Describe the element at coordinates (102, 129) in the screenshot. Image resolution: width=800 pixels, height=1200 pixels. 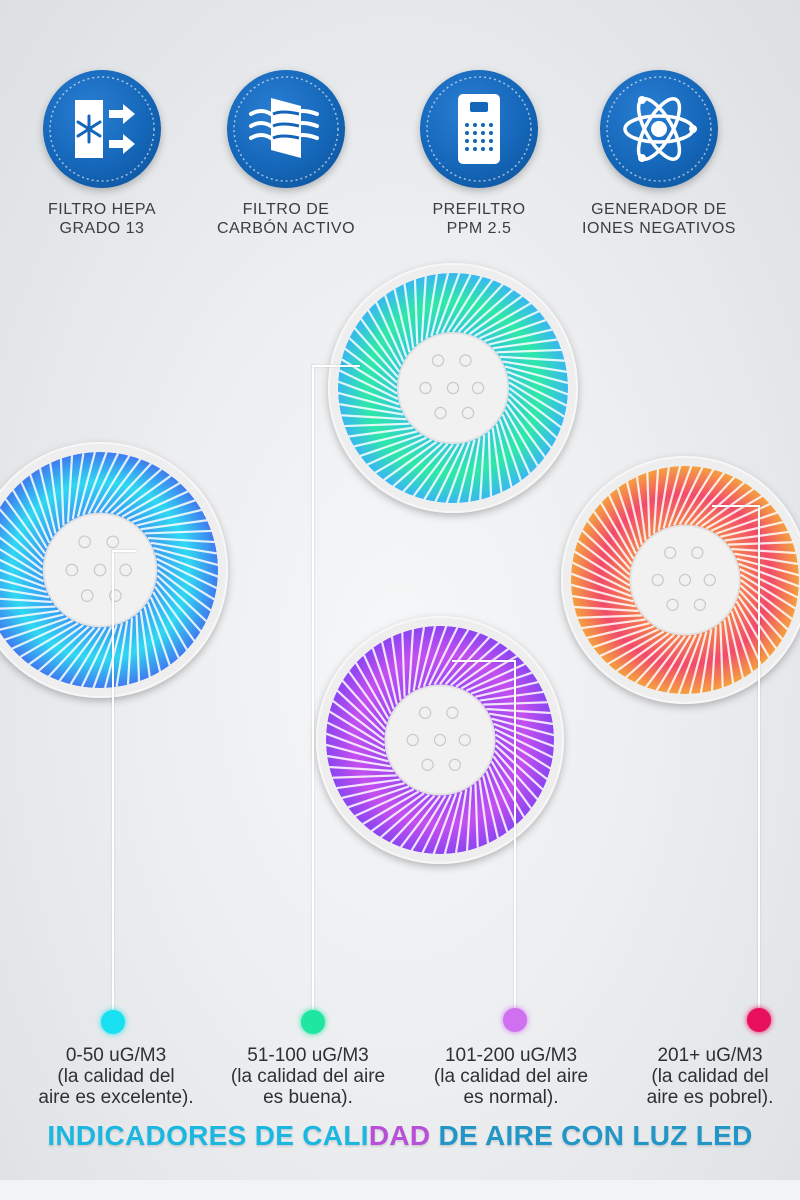
I see `snowflake-filter-icon` at that location.